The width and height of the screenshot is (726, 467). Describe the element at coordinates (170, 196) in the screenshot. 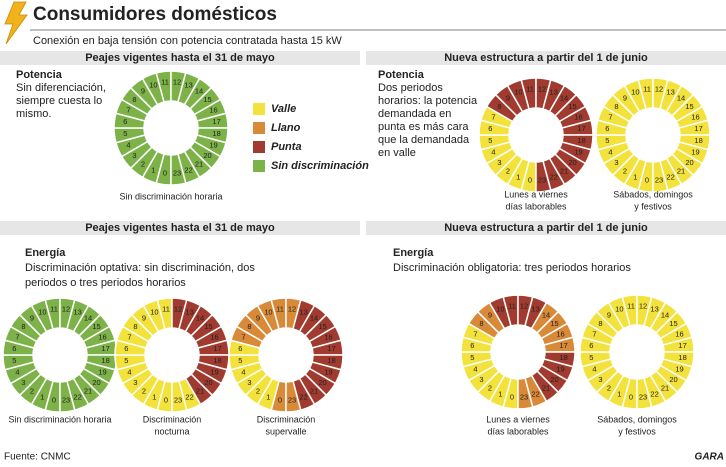

I see `clock-caption: Sin discriminación horaria` at that location.